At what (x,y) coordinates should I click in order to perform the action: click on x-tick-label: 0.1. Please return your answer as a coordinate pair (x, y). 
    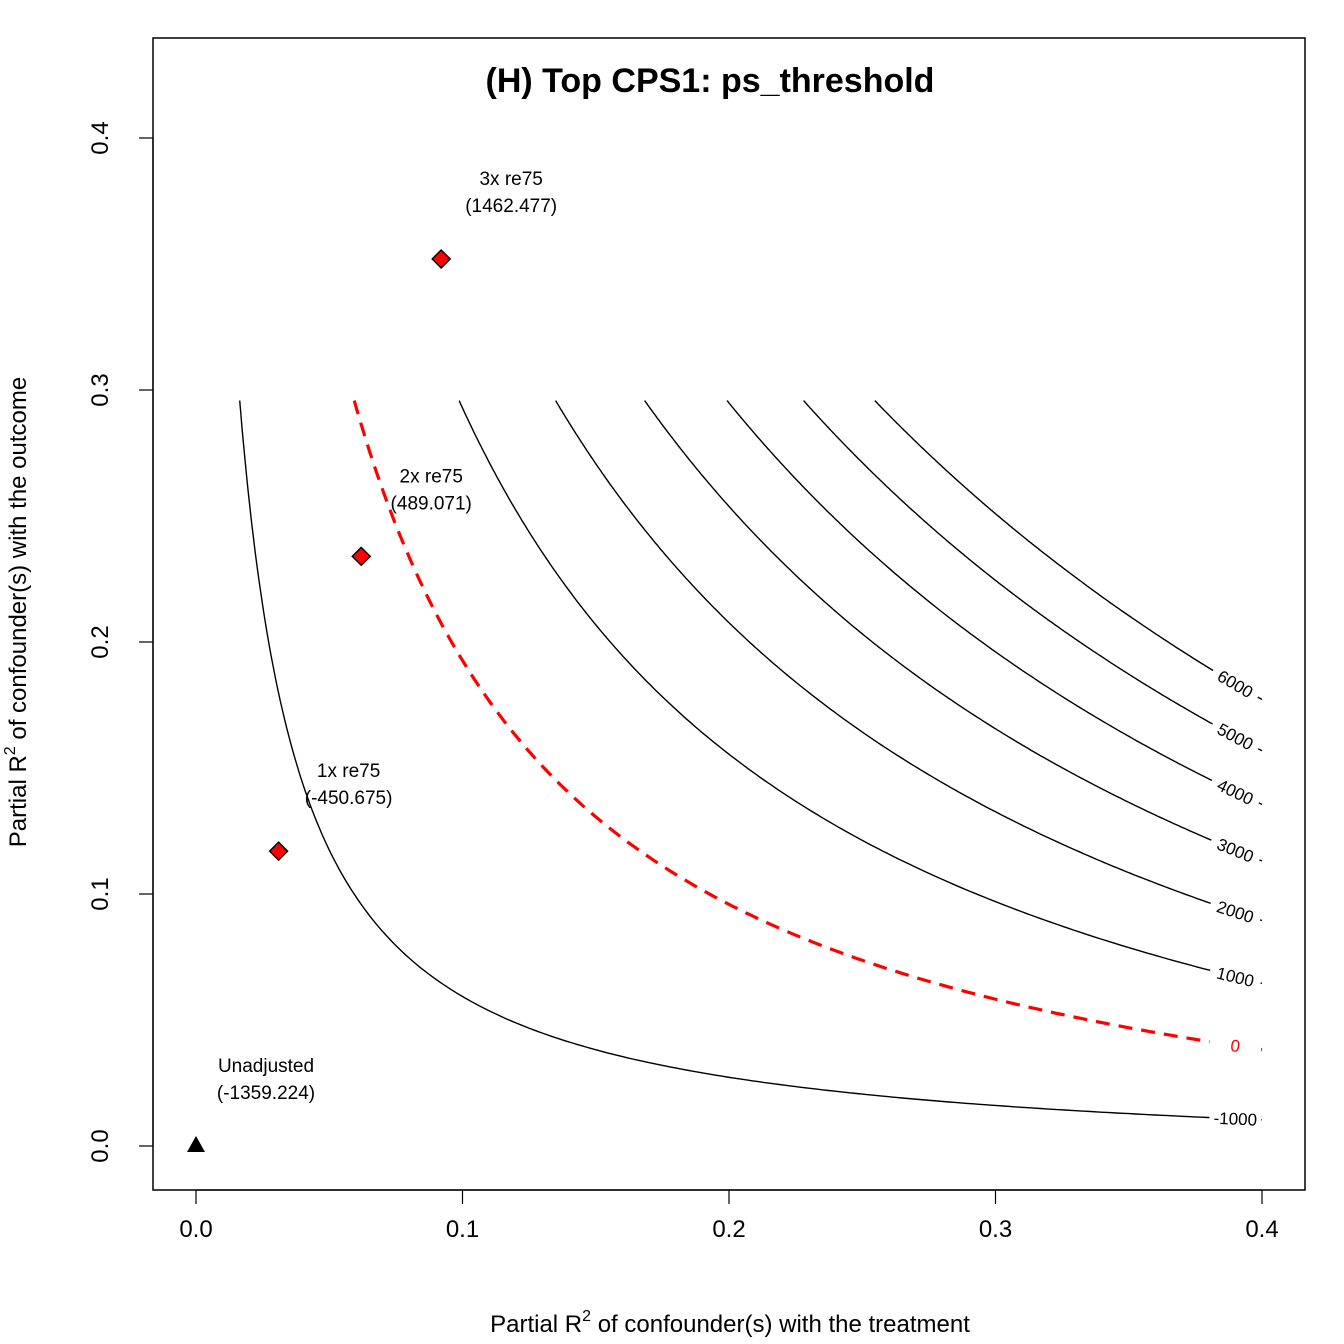
    Looking at the image, I should click on (462, 1229).